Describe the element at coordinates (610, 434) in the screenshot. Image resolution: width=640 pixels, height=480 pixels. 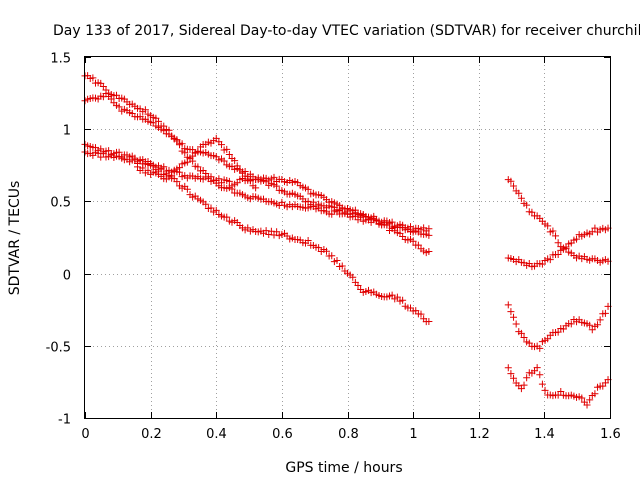
I see `x-tick-label: 1.6` at that location.